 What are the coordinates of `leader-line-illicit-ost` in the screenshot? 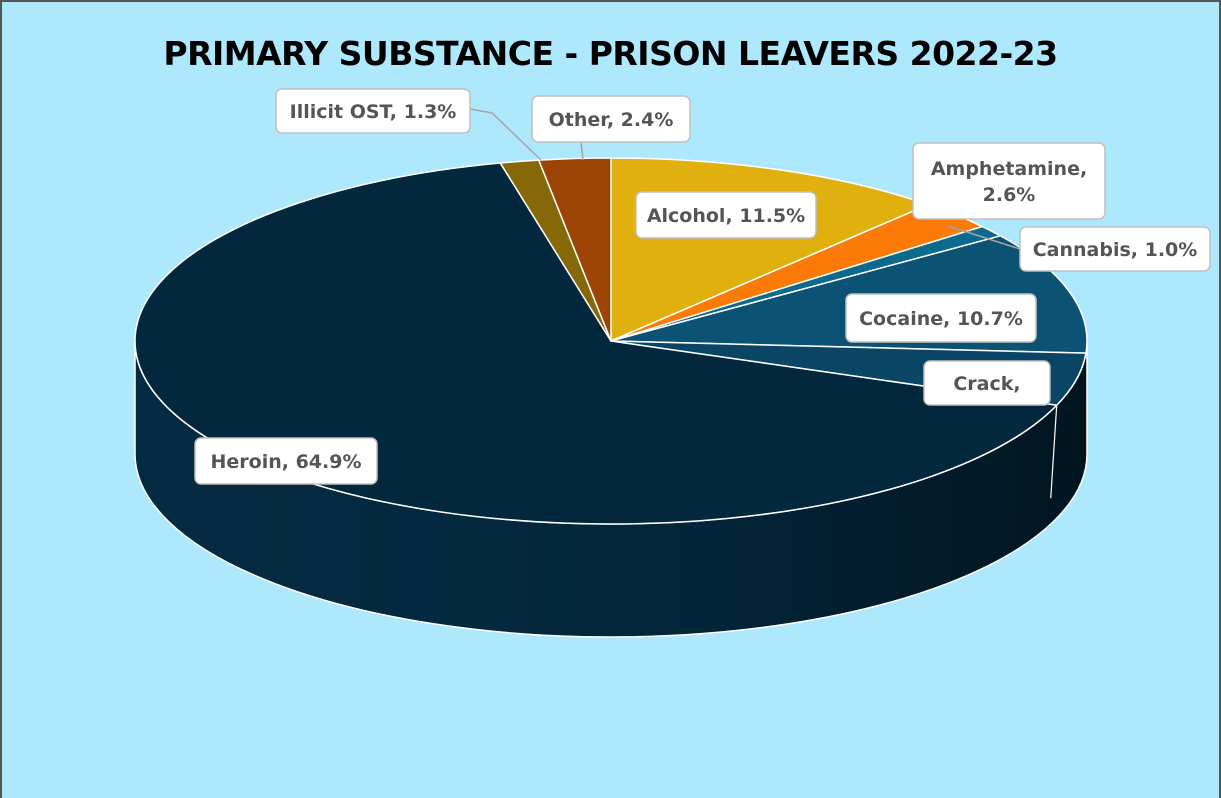 It's located at (505, 134).